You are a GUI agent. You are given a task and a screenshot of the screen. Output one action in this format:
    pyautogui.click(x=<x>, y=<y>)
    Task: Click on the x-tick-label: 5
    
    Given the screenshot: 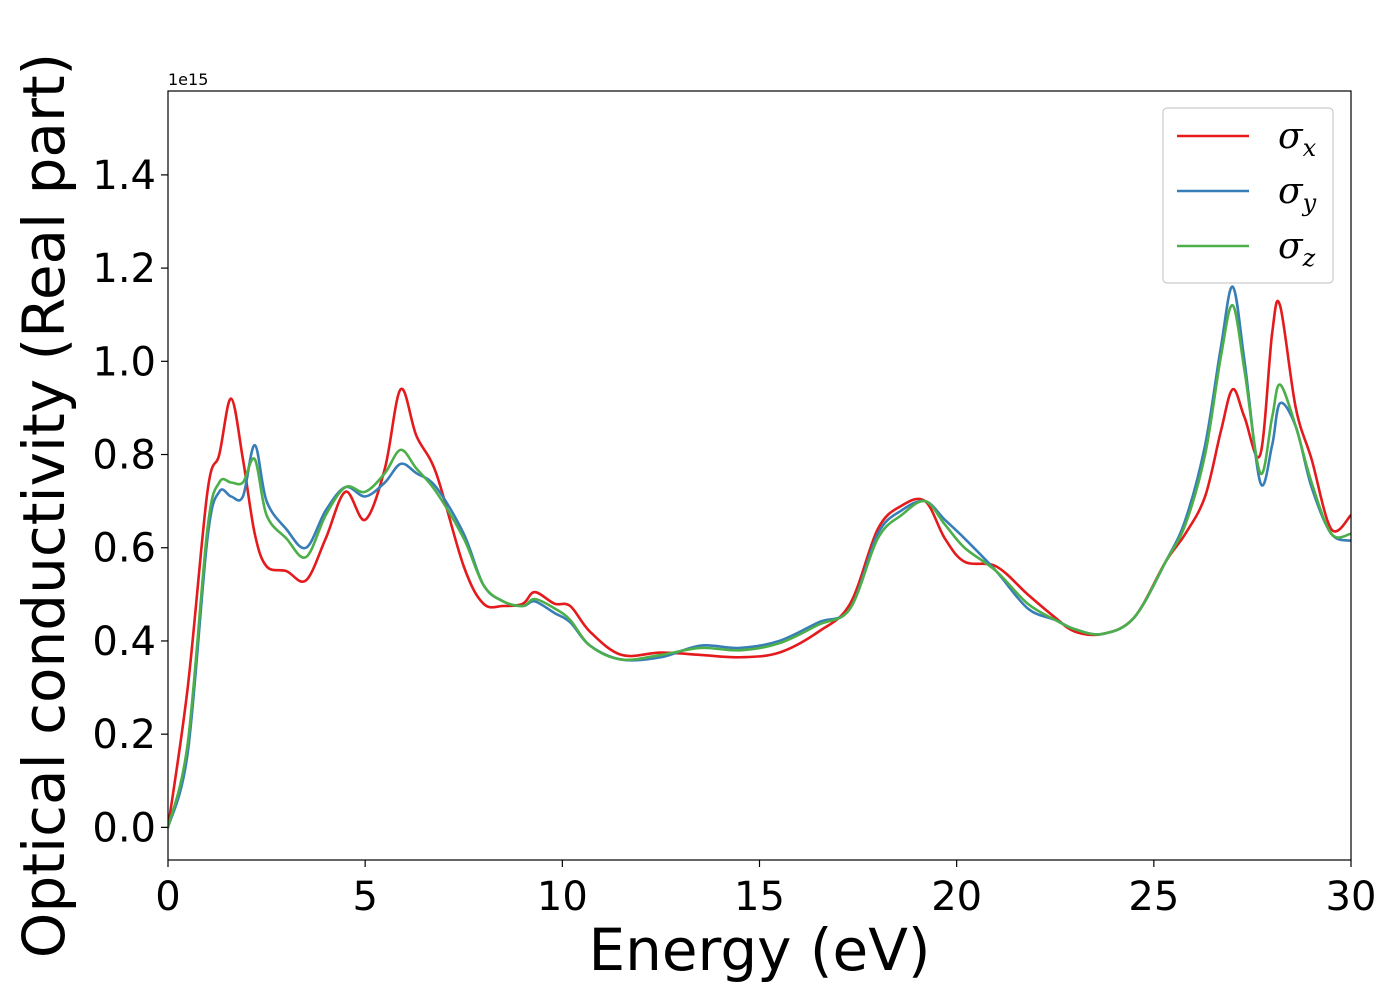 What is the action you would take?
    pyautogui.click(x=364, y=897)
    